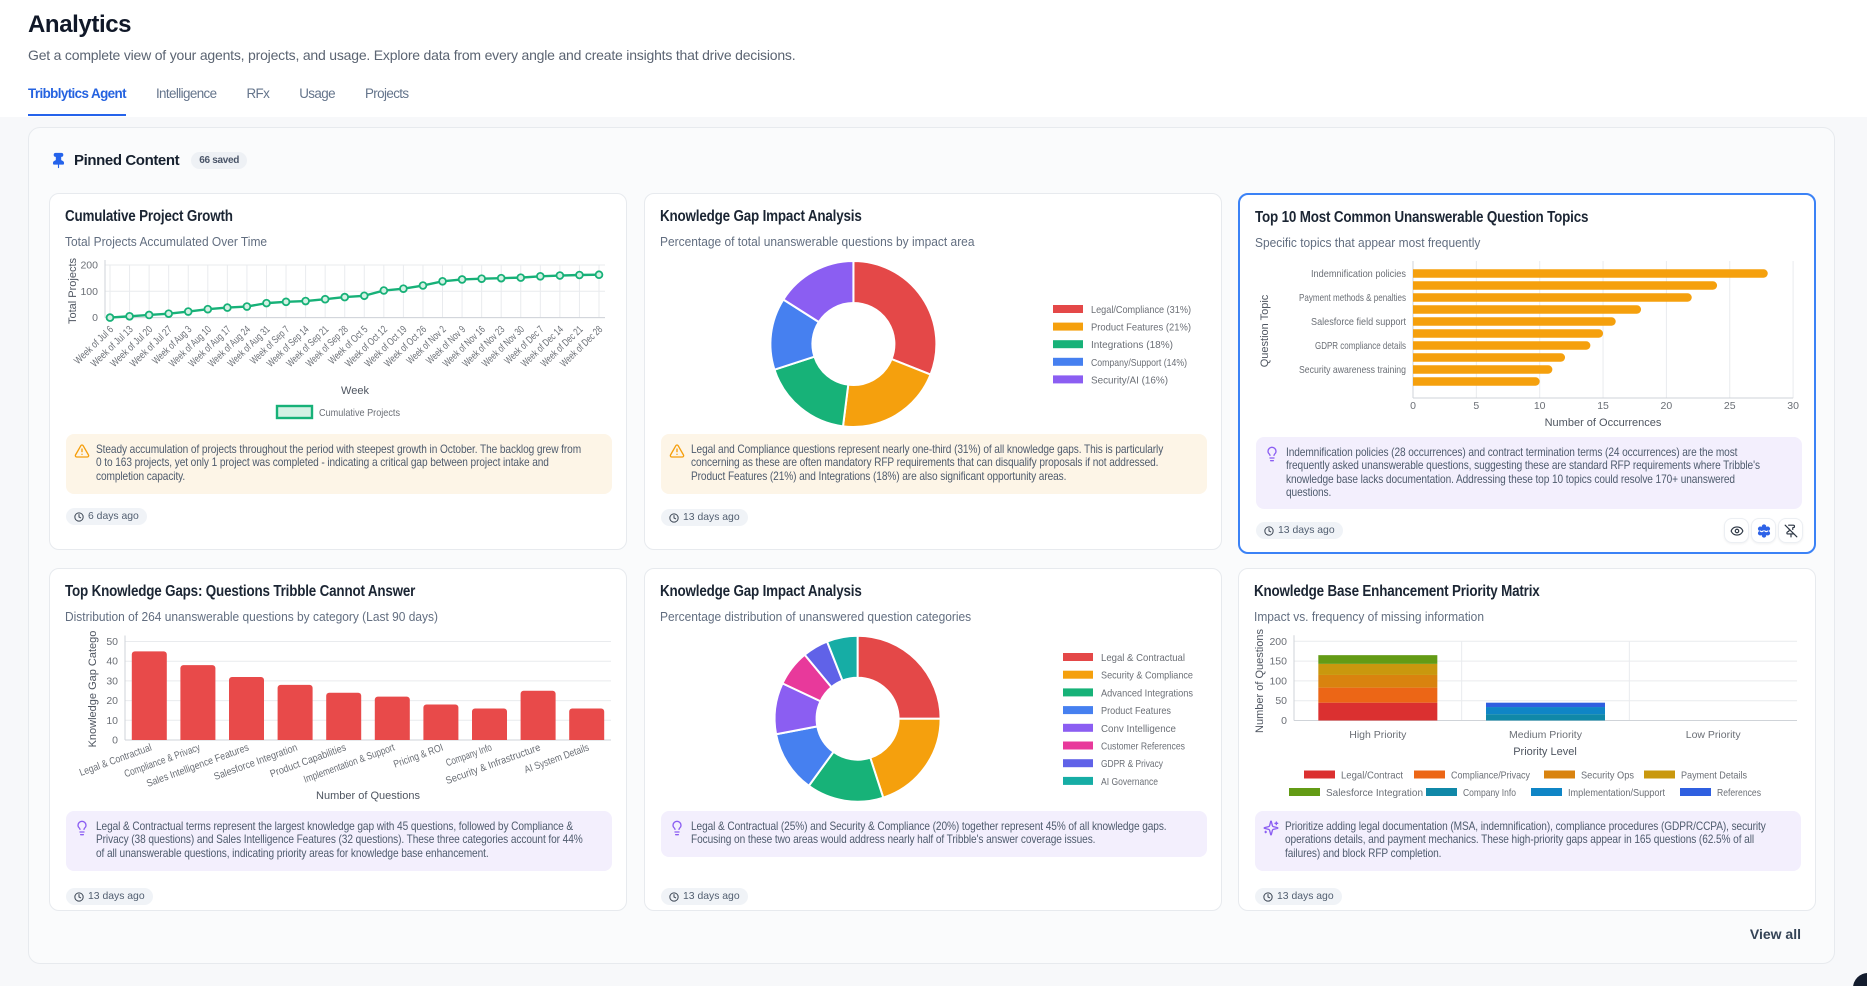  Describe the element at coordinates (1141, 310) in the screenshot. I see `svg-text: Legal/Compliance (31%)` at that location.